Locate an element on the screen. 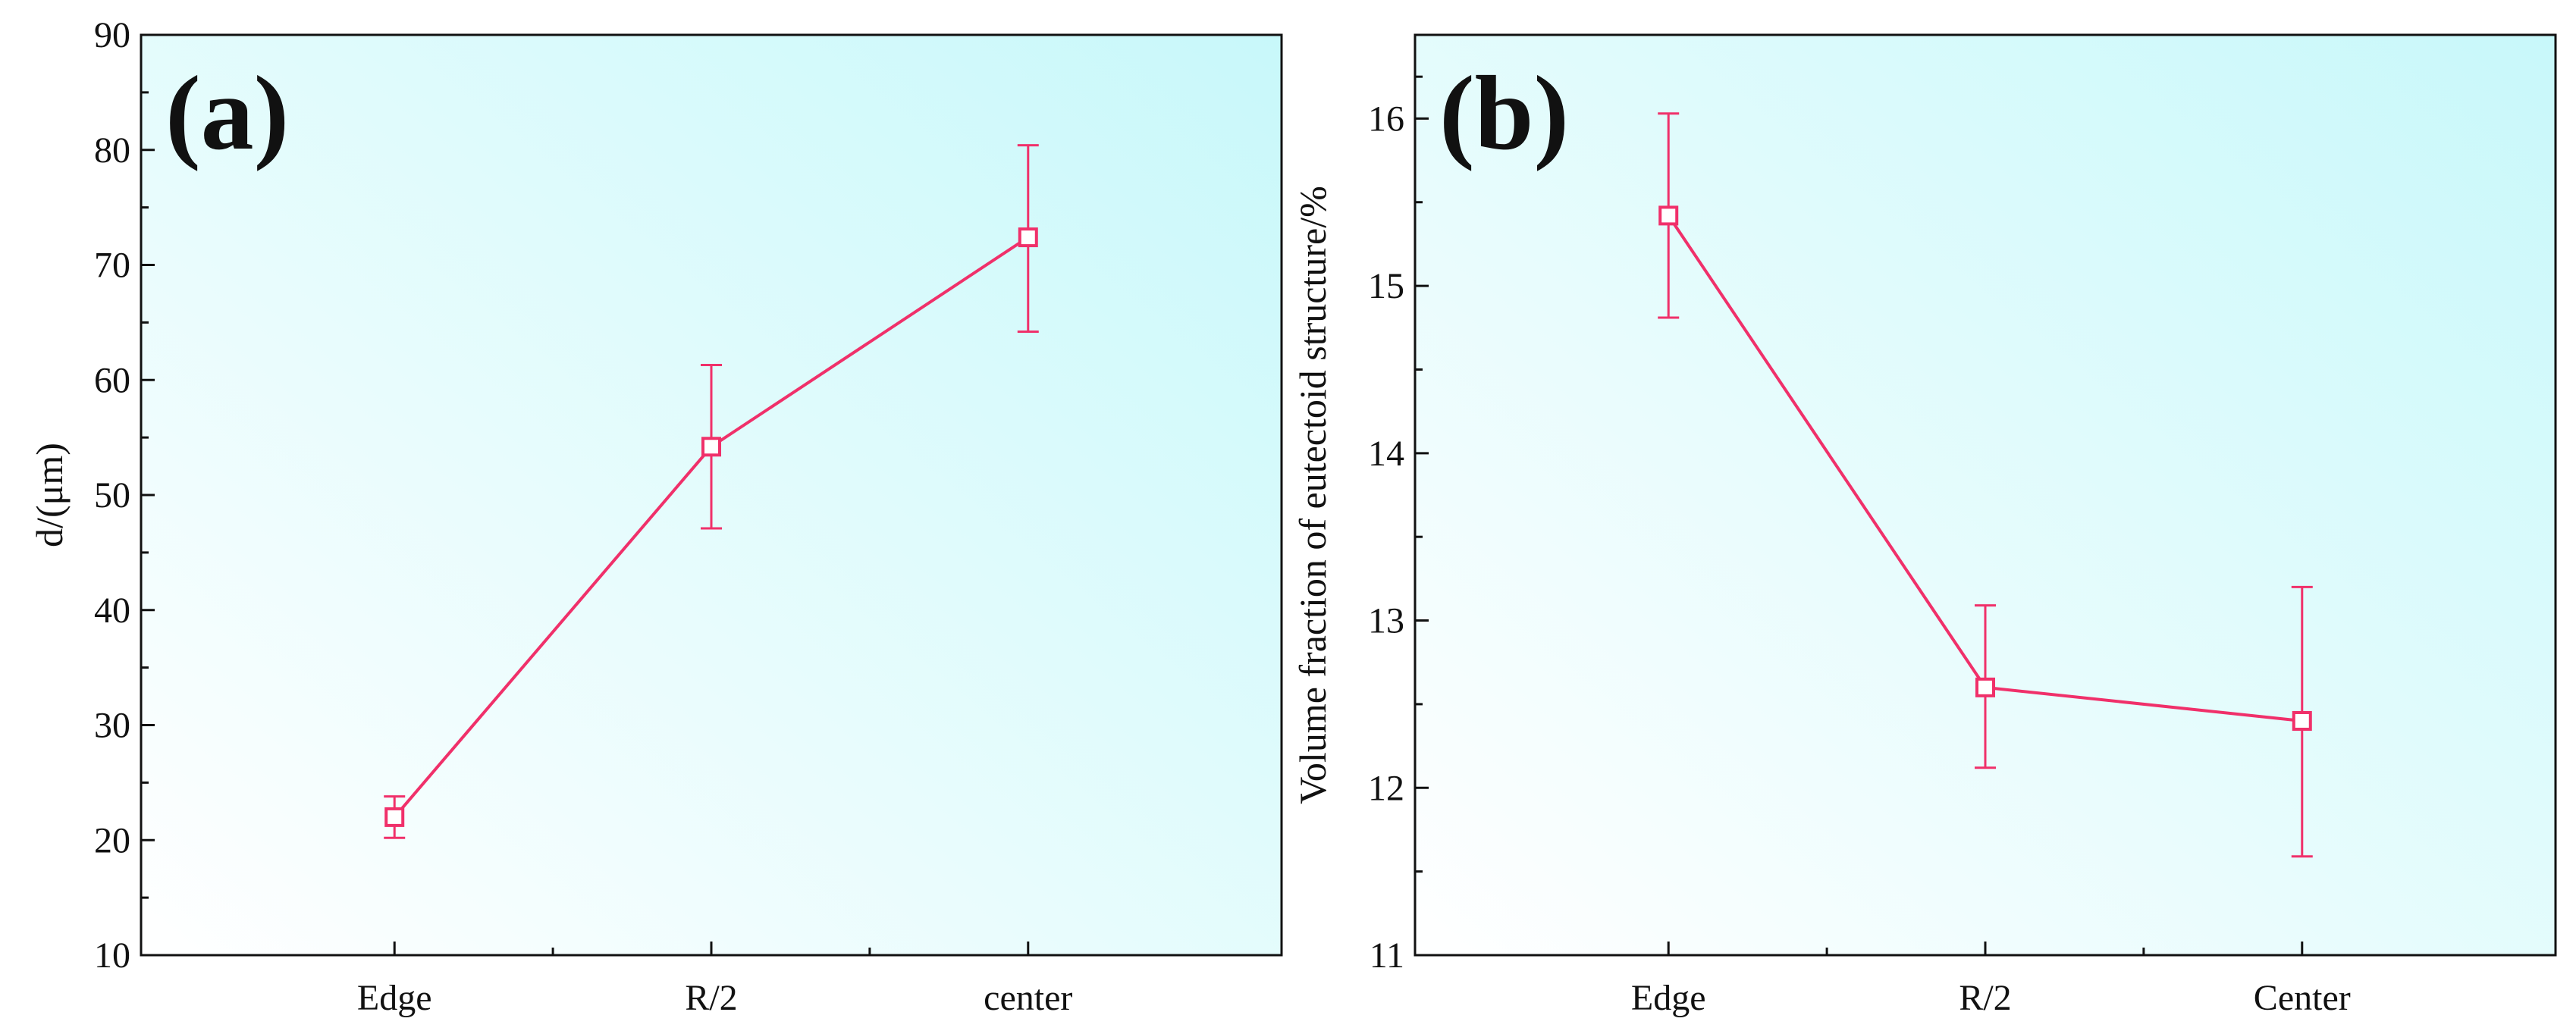 This screenshot has height=1034, width=2576. y-ticks-b: 11 12 13 14 15 16 is located at coordinates (1398, 525).